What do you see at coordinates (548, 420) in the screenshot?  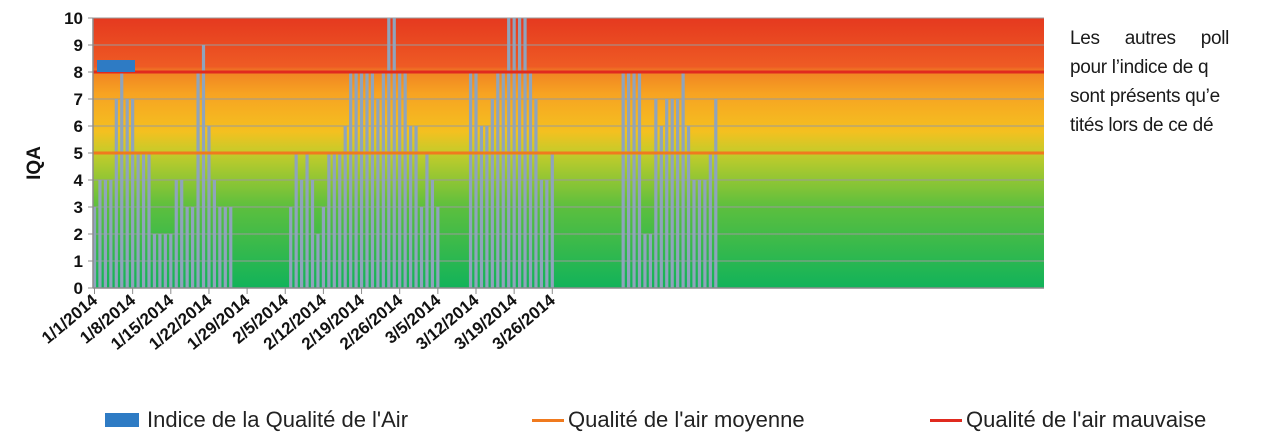 I see `legend-swatch-moyenne` at bounding box center [548, 420].